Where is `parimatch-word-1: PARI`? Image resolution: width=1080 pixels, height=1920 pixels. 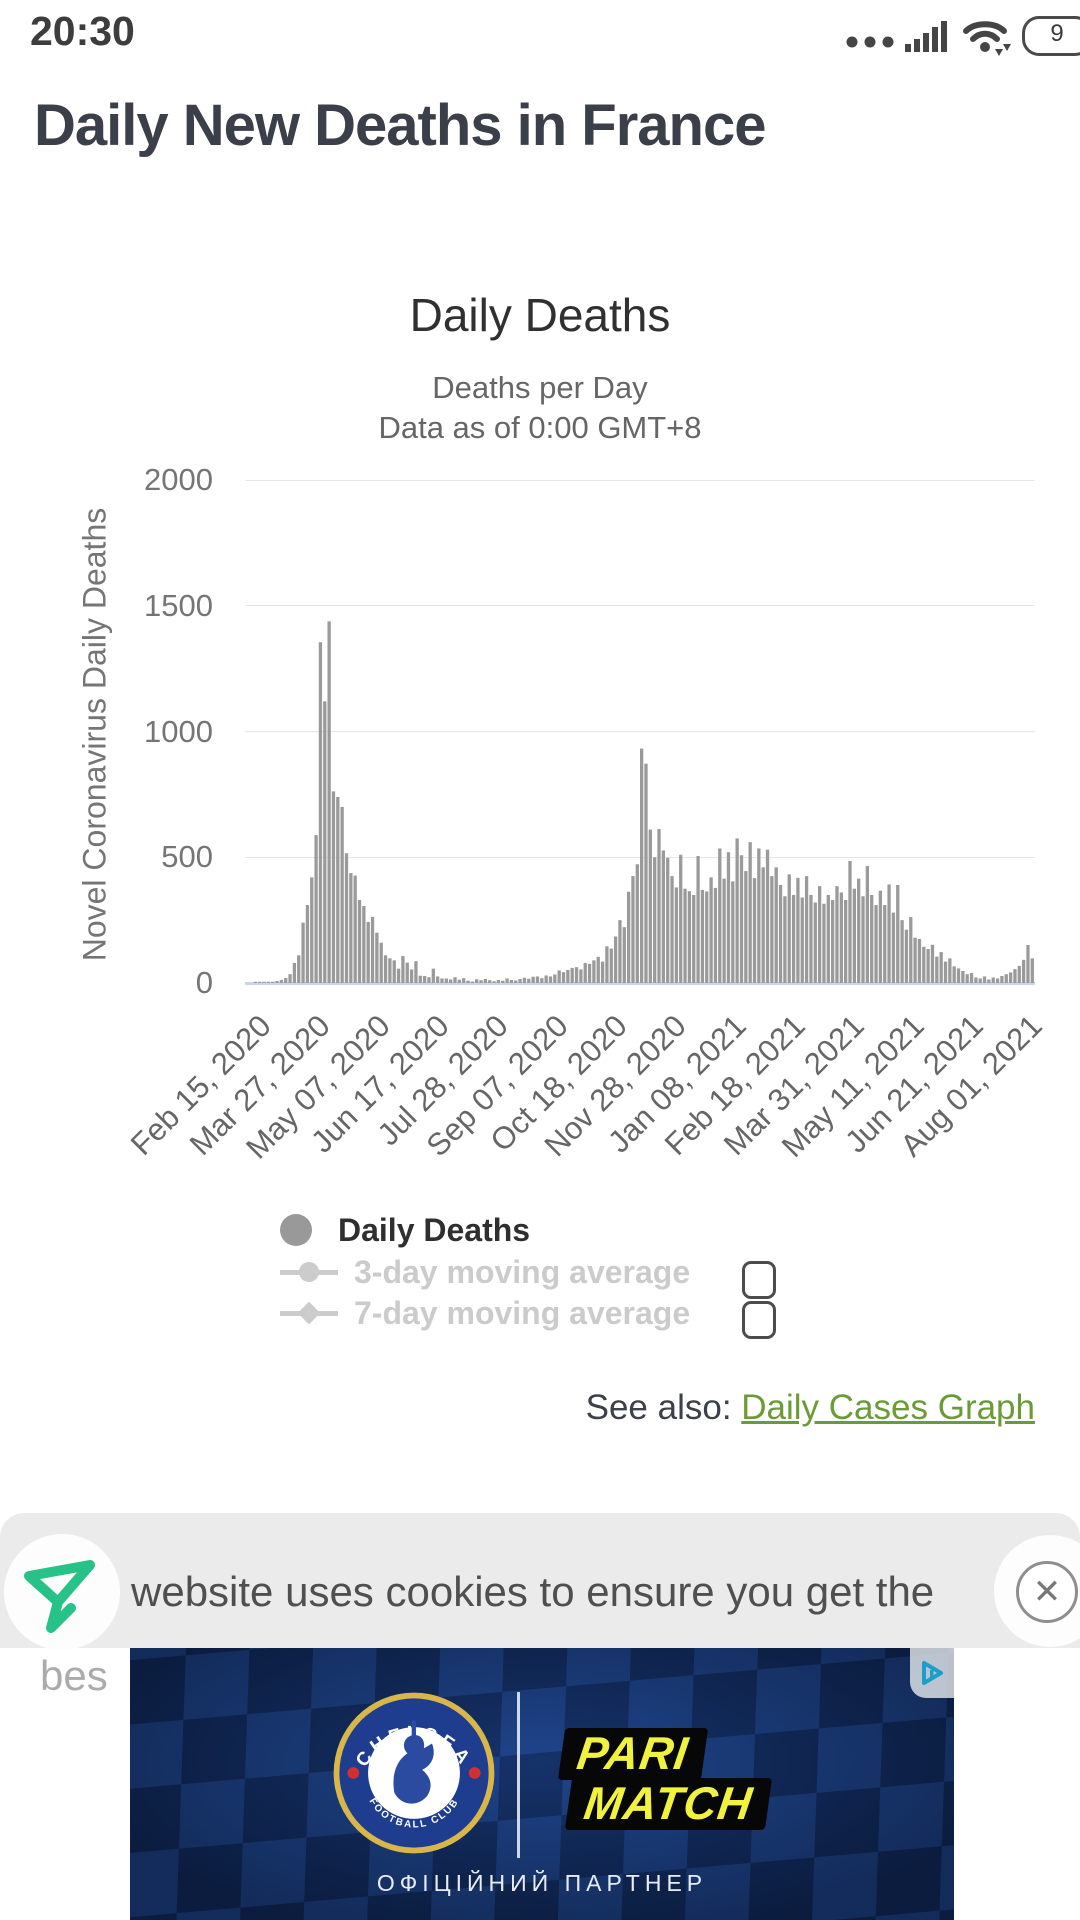 parimatch-word-1: PARI is located at coordinates (632, 1753).